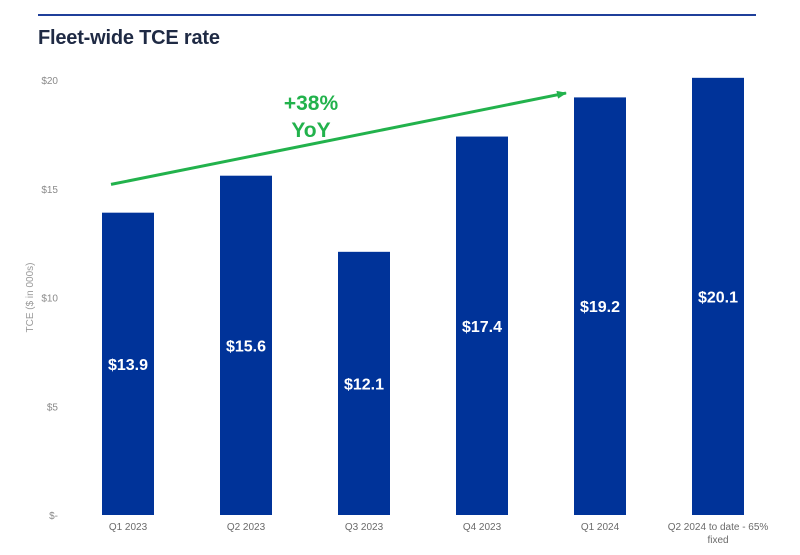 The height and width of the screenshot is (555, 800). What do you see at coordinates (311, 103) in the screenshot?
I see `yoy-annotation-percent: +38%` at bounding box center [311, 103].